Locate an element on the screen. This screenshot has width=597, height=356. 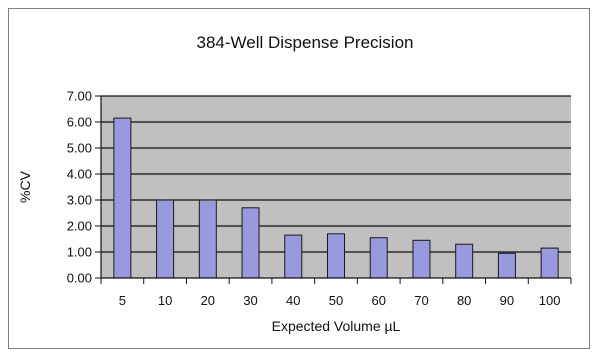
x-tick-label: 70 is located at coordinates (421, 300).